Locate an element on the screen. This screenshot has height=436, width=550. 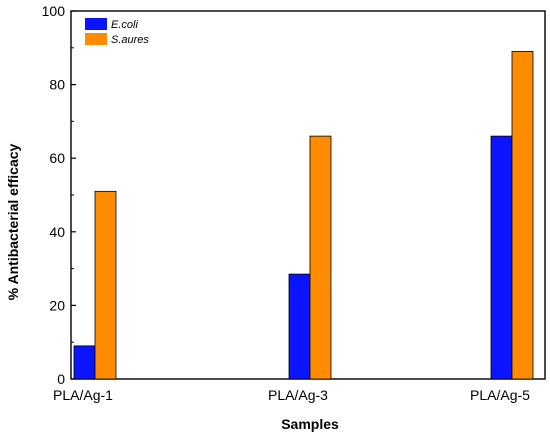
legend: E.coli S.aures is located at coordinates (117, 32).